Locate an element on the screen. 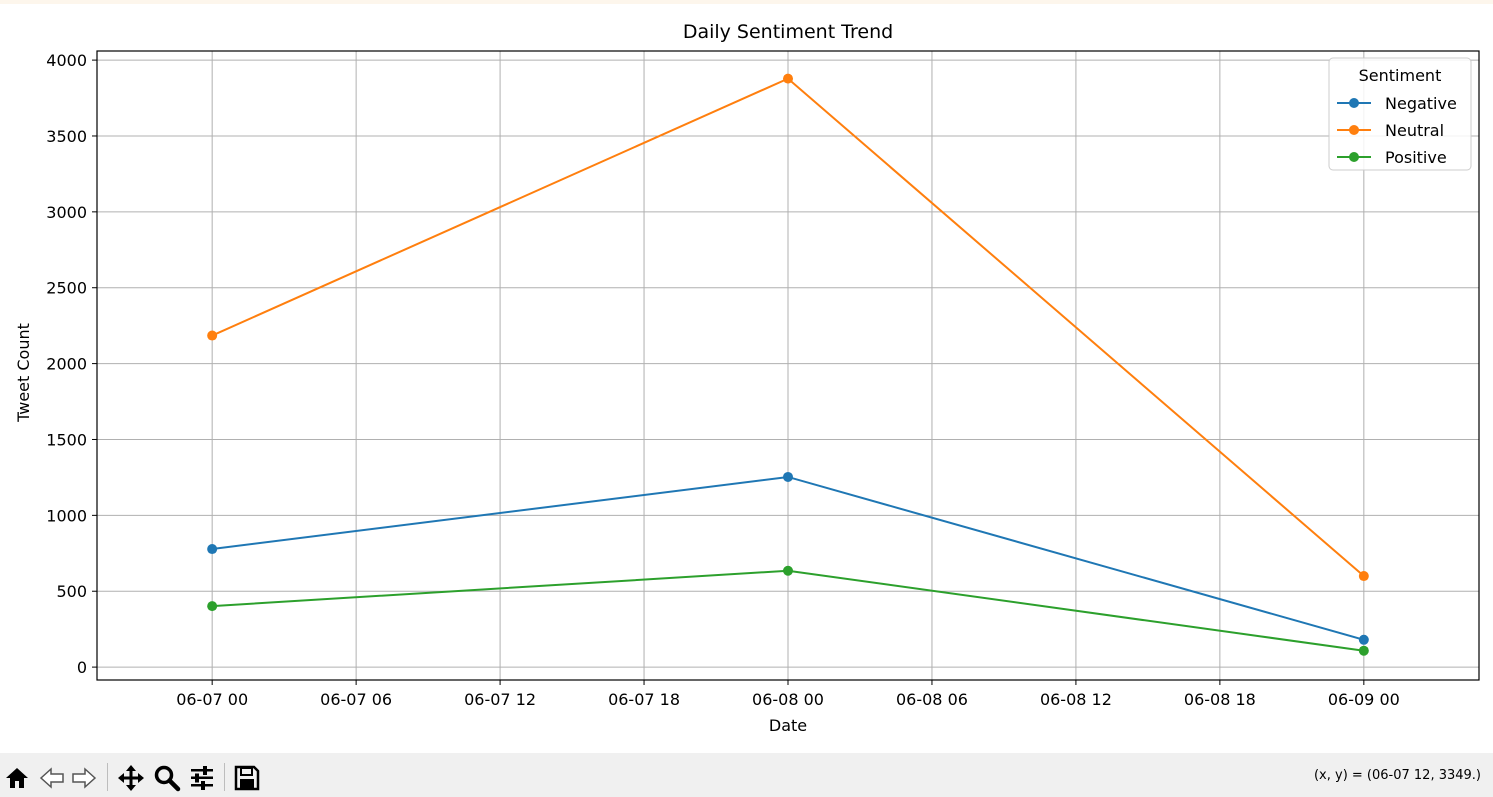  legend-marker-positive is located at coordinates (1354, 157).